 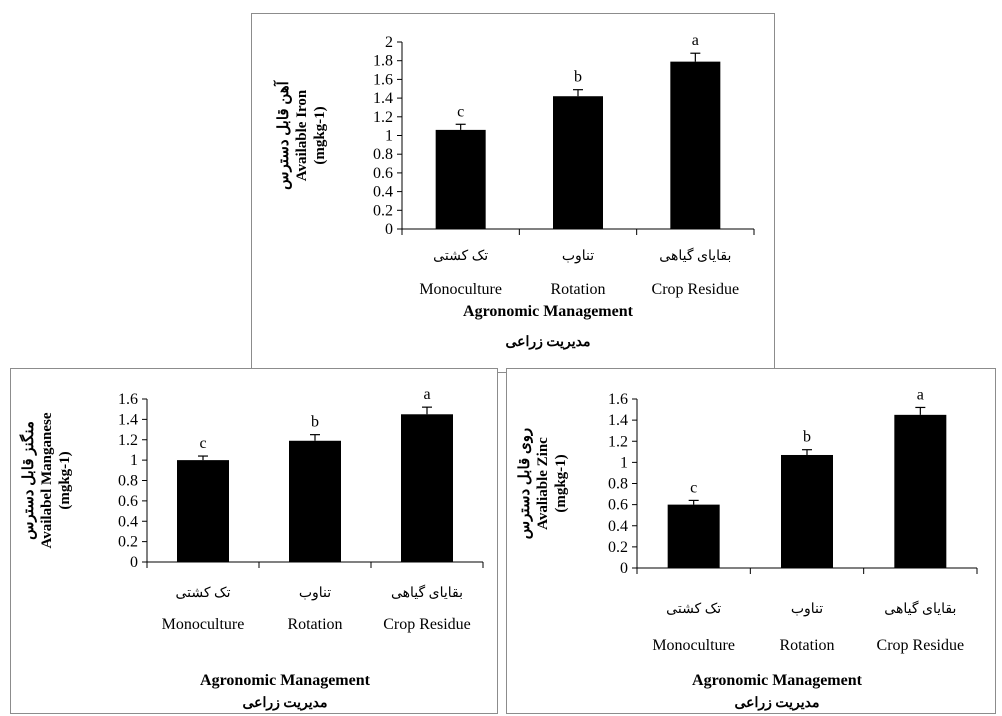 What do you see at coordinates (389, 42) in the screenshot?
I see `iron-y-tick-label: 2` at bounding box center [389, 42].